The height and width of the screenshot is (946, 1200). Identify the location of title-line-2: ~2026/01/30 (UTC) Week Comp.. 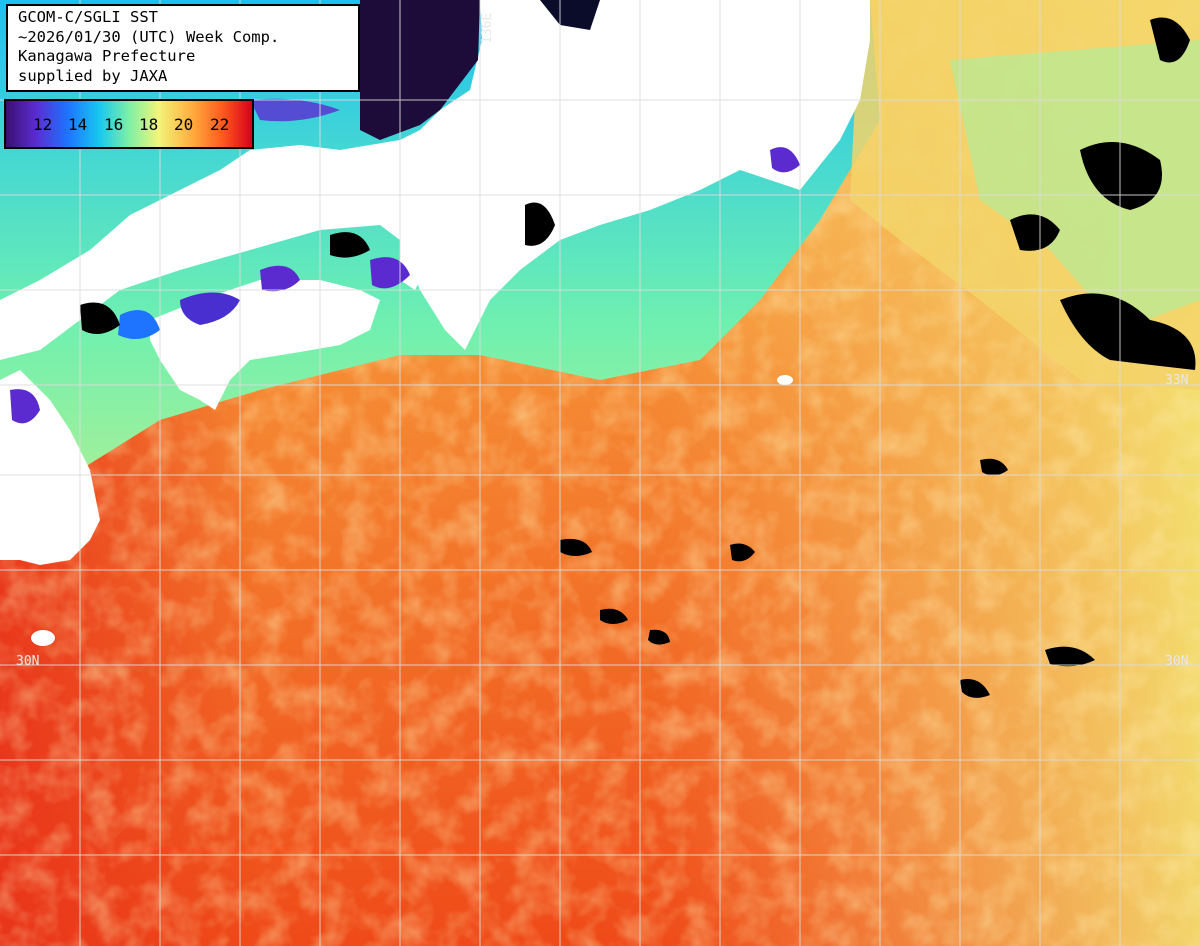
(149, 36).